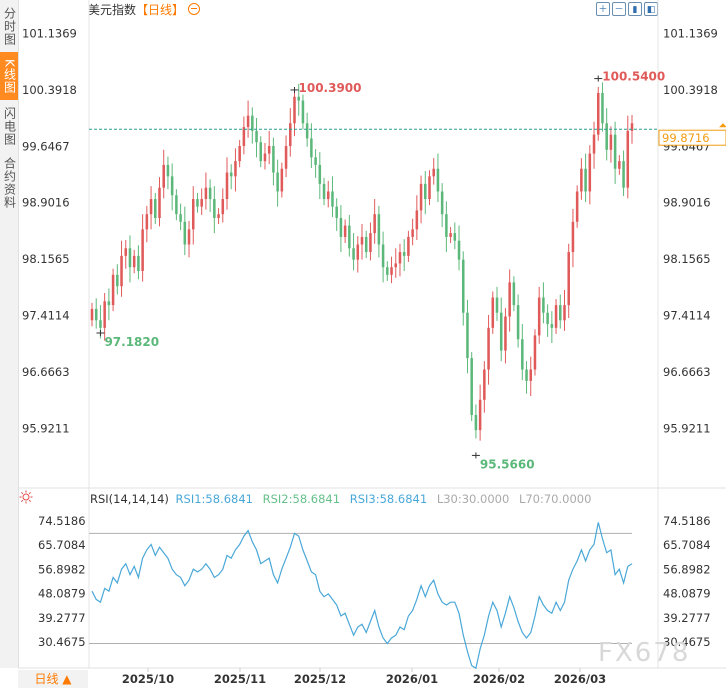 The width and height of the screenshot is (726, 688). What do you see at coordinates (26, 497) in the screenshot?
I see `settings-sun-core` at bounding box center [26, 497].